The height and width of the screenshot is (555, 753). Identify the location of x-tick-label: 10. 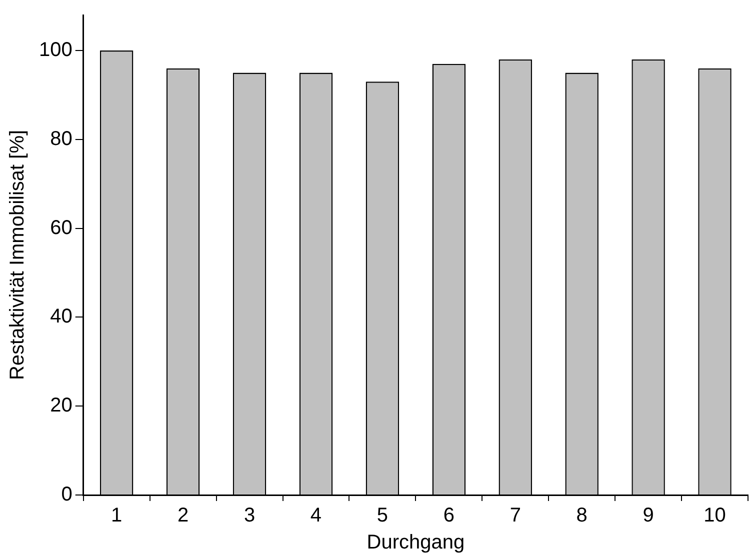
(715, 515).